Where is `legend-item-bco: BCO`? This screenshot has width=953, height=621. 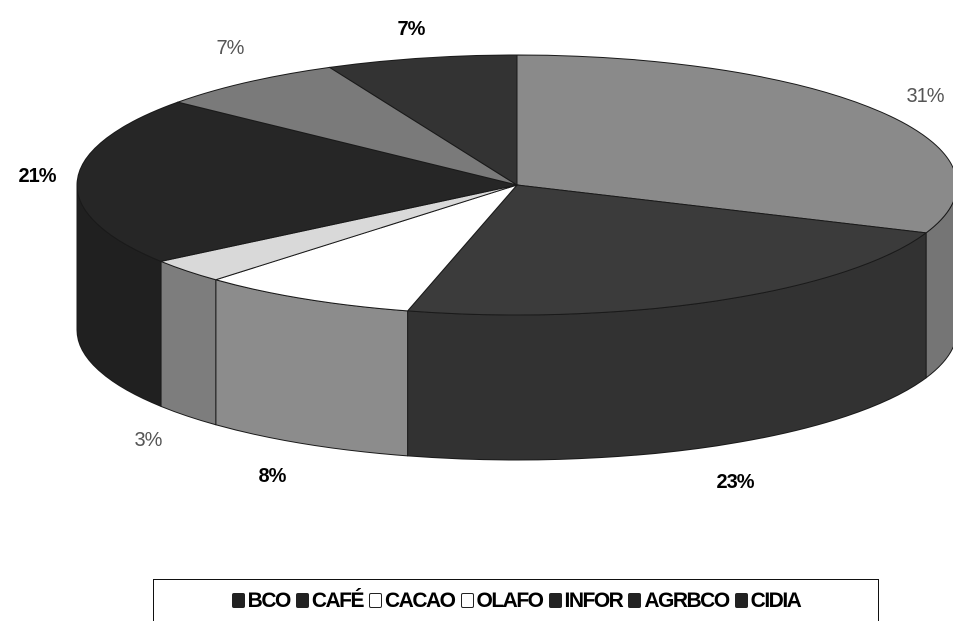
legend-item-bco: BCO is located at coordinates (261, 600).